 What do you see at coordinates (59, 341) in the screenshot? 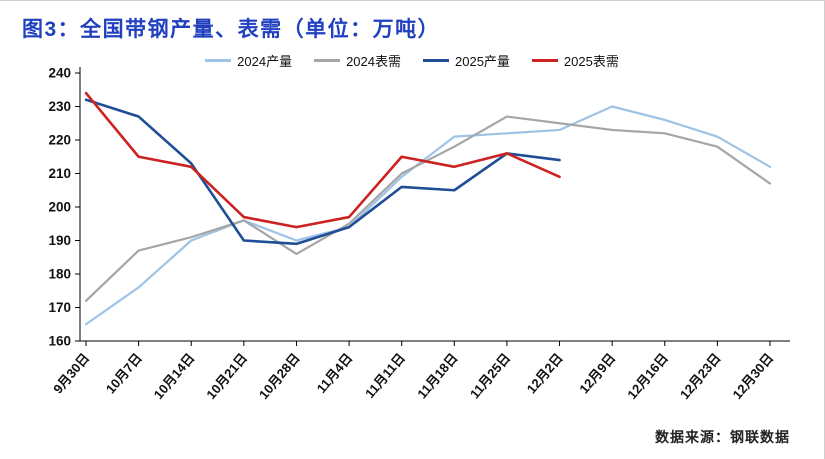
I see `y-tick-label: 160` at bounding box center [59, 341].